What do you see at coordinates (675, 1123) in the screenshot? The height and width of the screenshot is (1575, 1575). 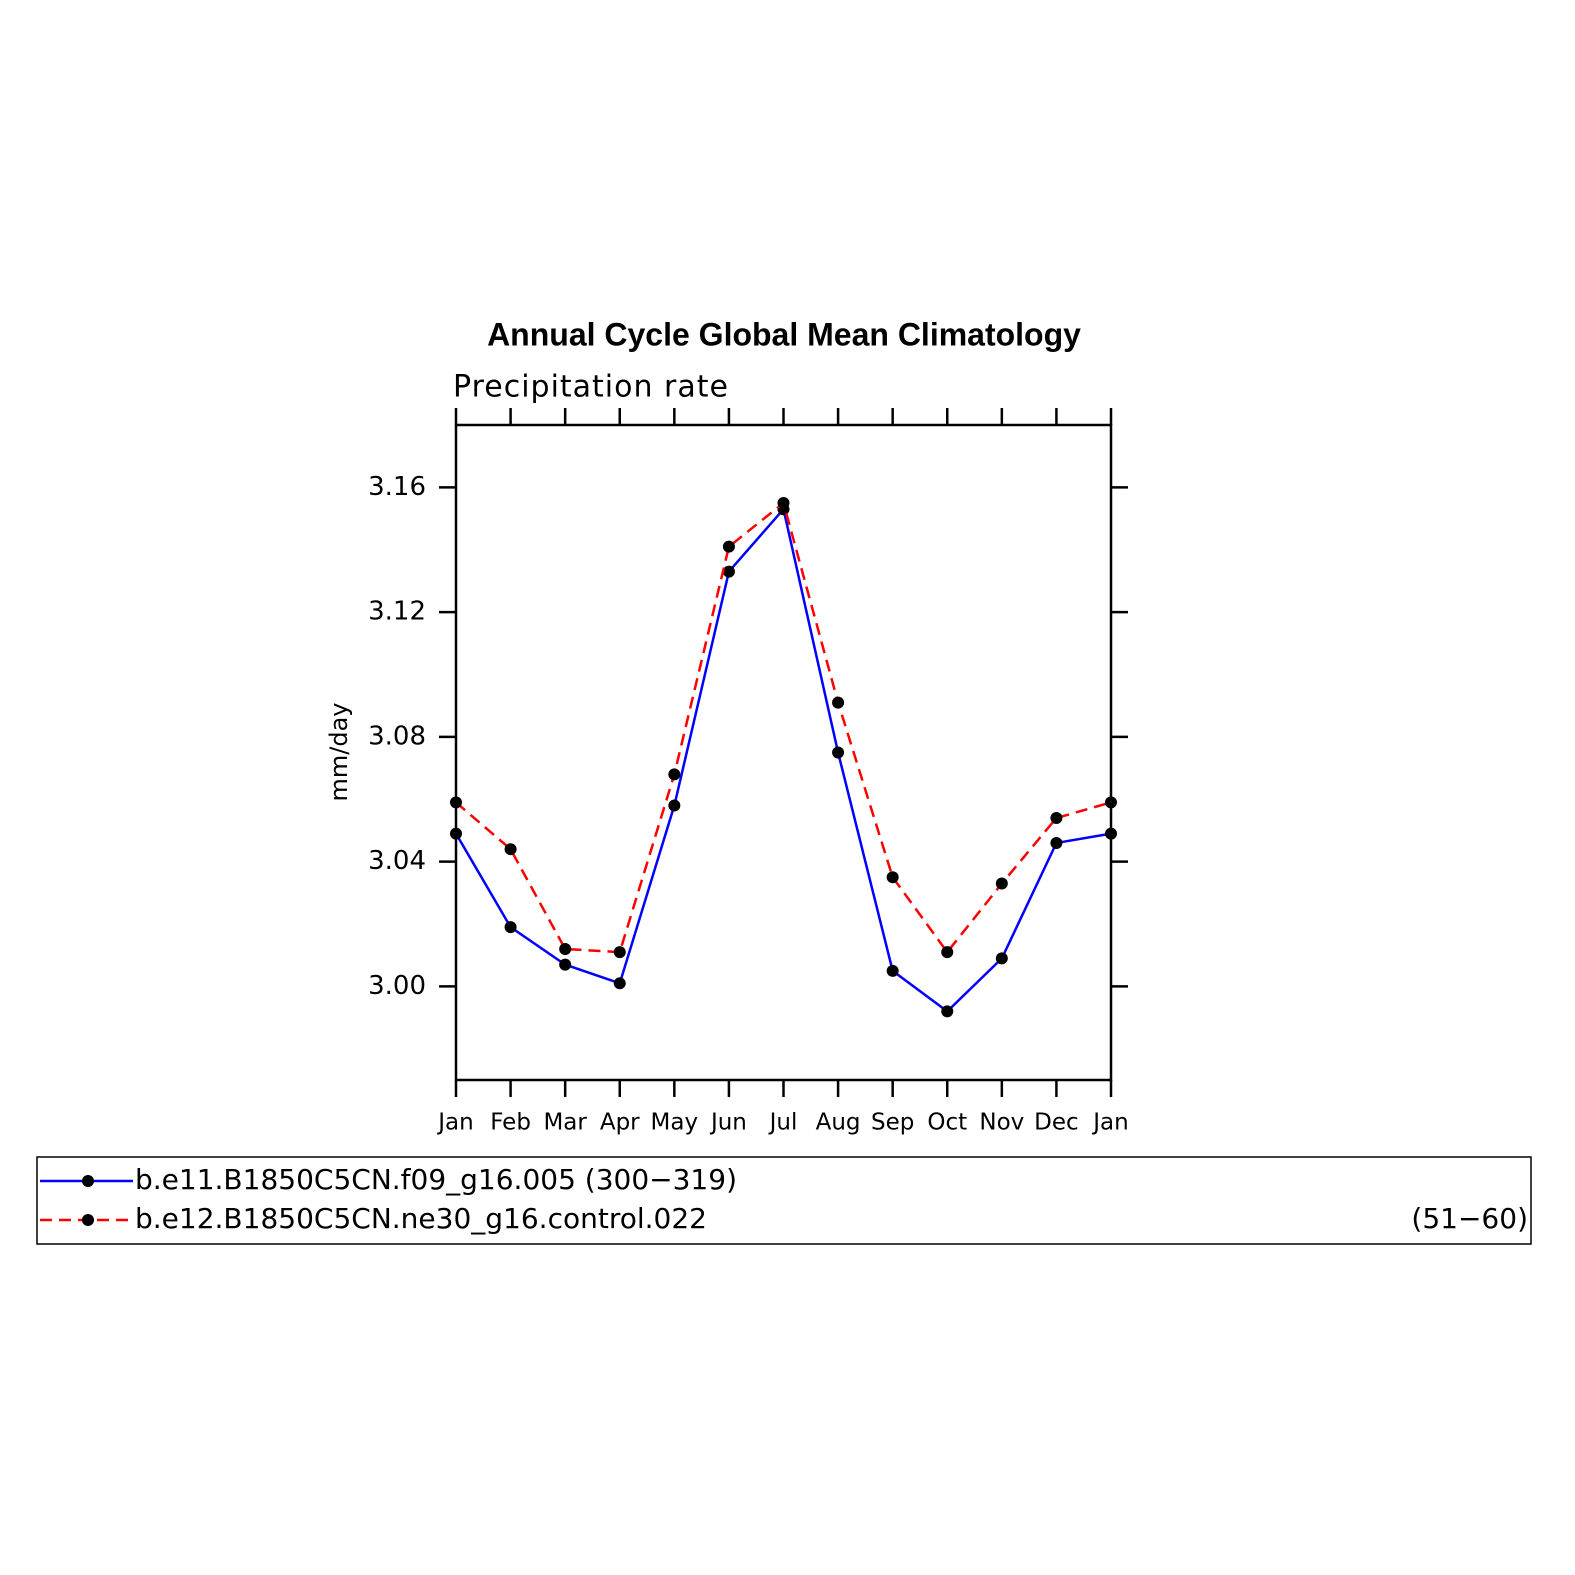 I see `x-tick-label: May` at bounding box center [675, 1123].